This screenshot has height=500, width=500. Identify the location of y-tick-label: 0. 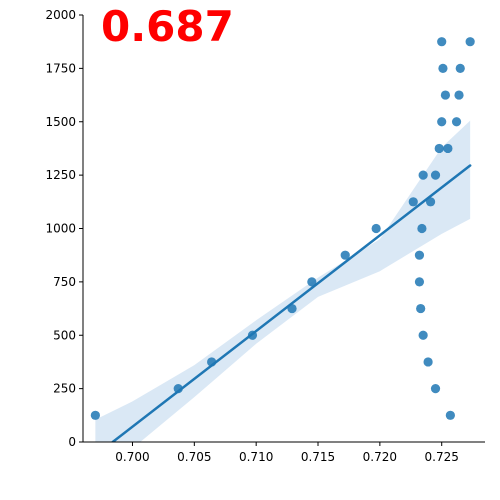
(72, 442).